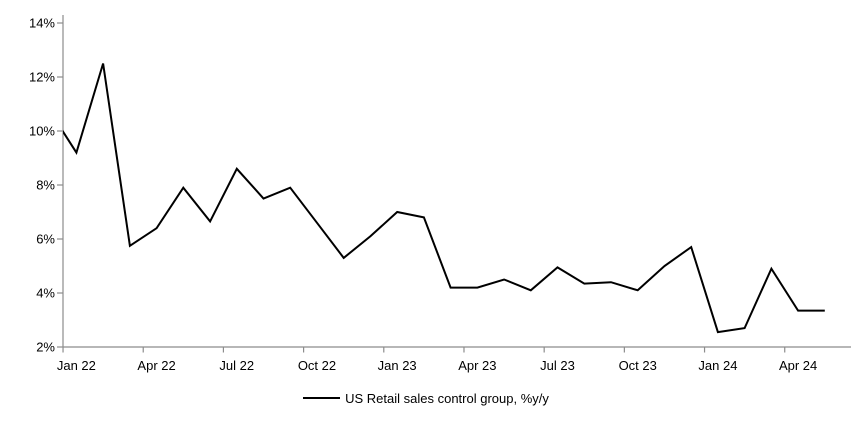 The width and height of the screenshot is (852, 423). What do you see at coordinates (477, 365) in the screenshot?
I see `x-axis-tick-label: Apr 23` at bounding box center [477, 365].